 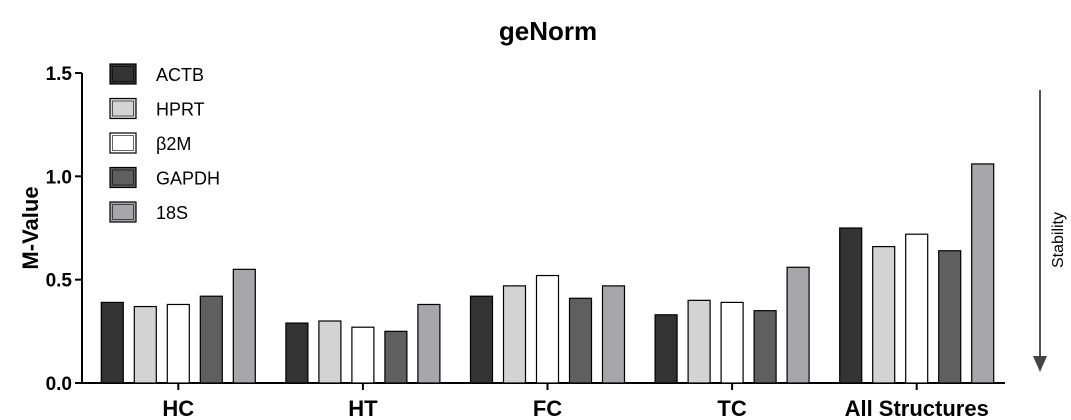 What do you see at coordinates (178, 408) in the screenshot?
I see `x-tick-label: HC` at bounding box center [178, 408].